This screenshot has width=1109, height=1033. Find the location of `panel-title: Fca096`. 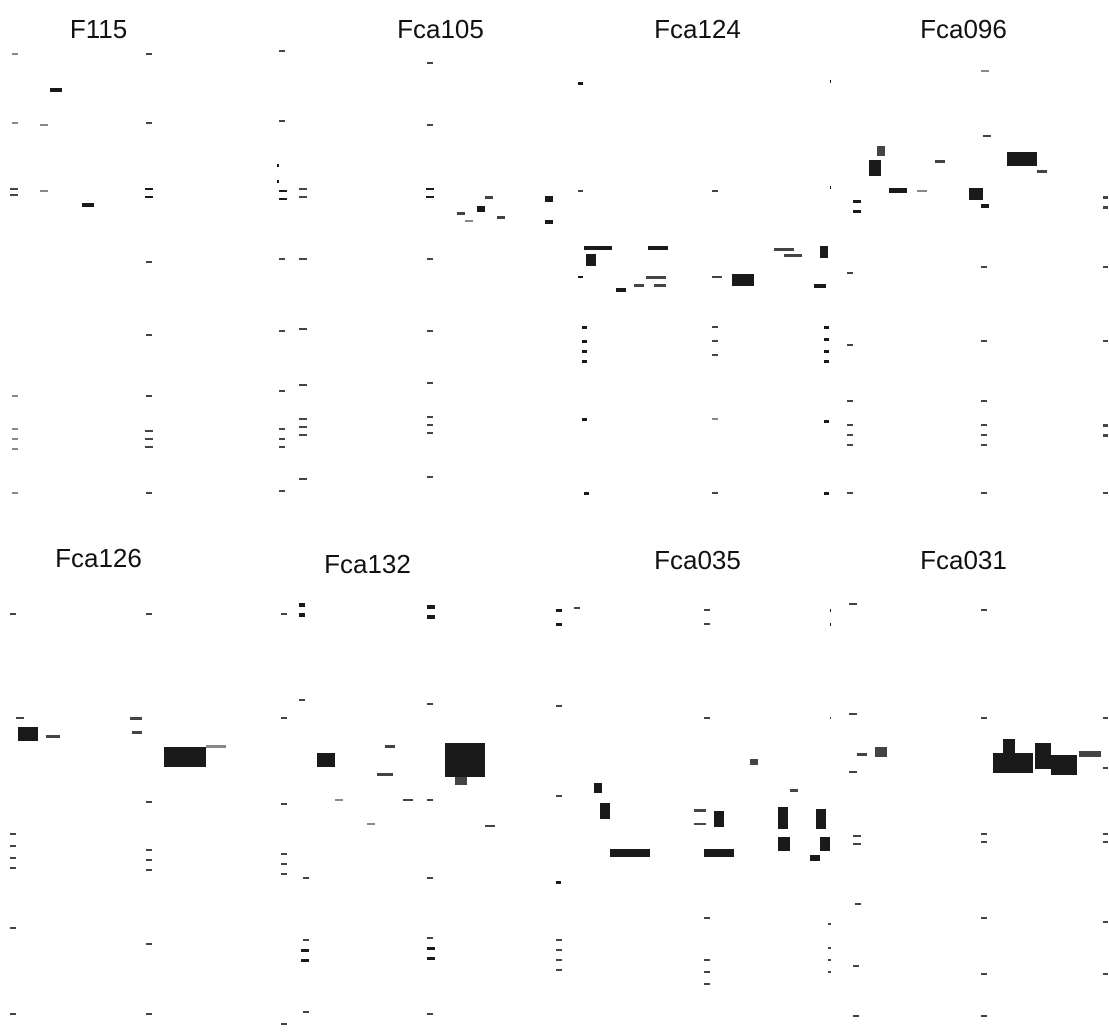

panel-title: Fca096 is located at coordinates (963, 29).